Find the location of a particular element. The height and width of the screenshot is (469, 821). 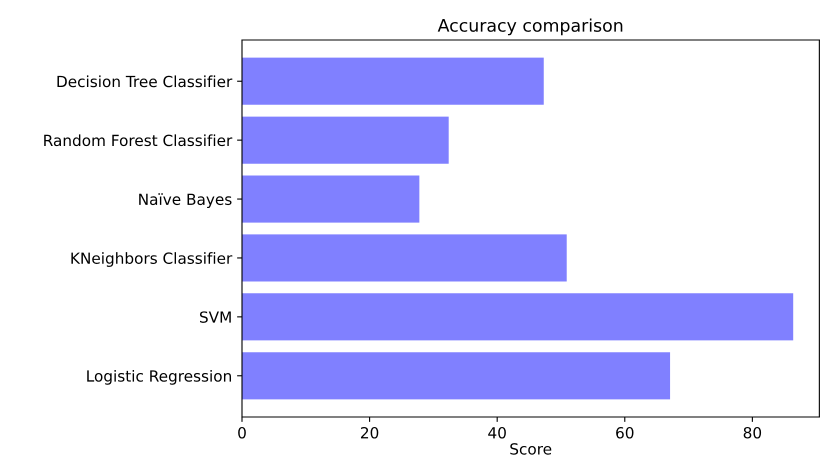

x-tick-label: 20 is located at coordinates (369, 432).